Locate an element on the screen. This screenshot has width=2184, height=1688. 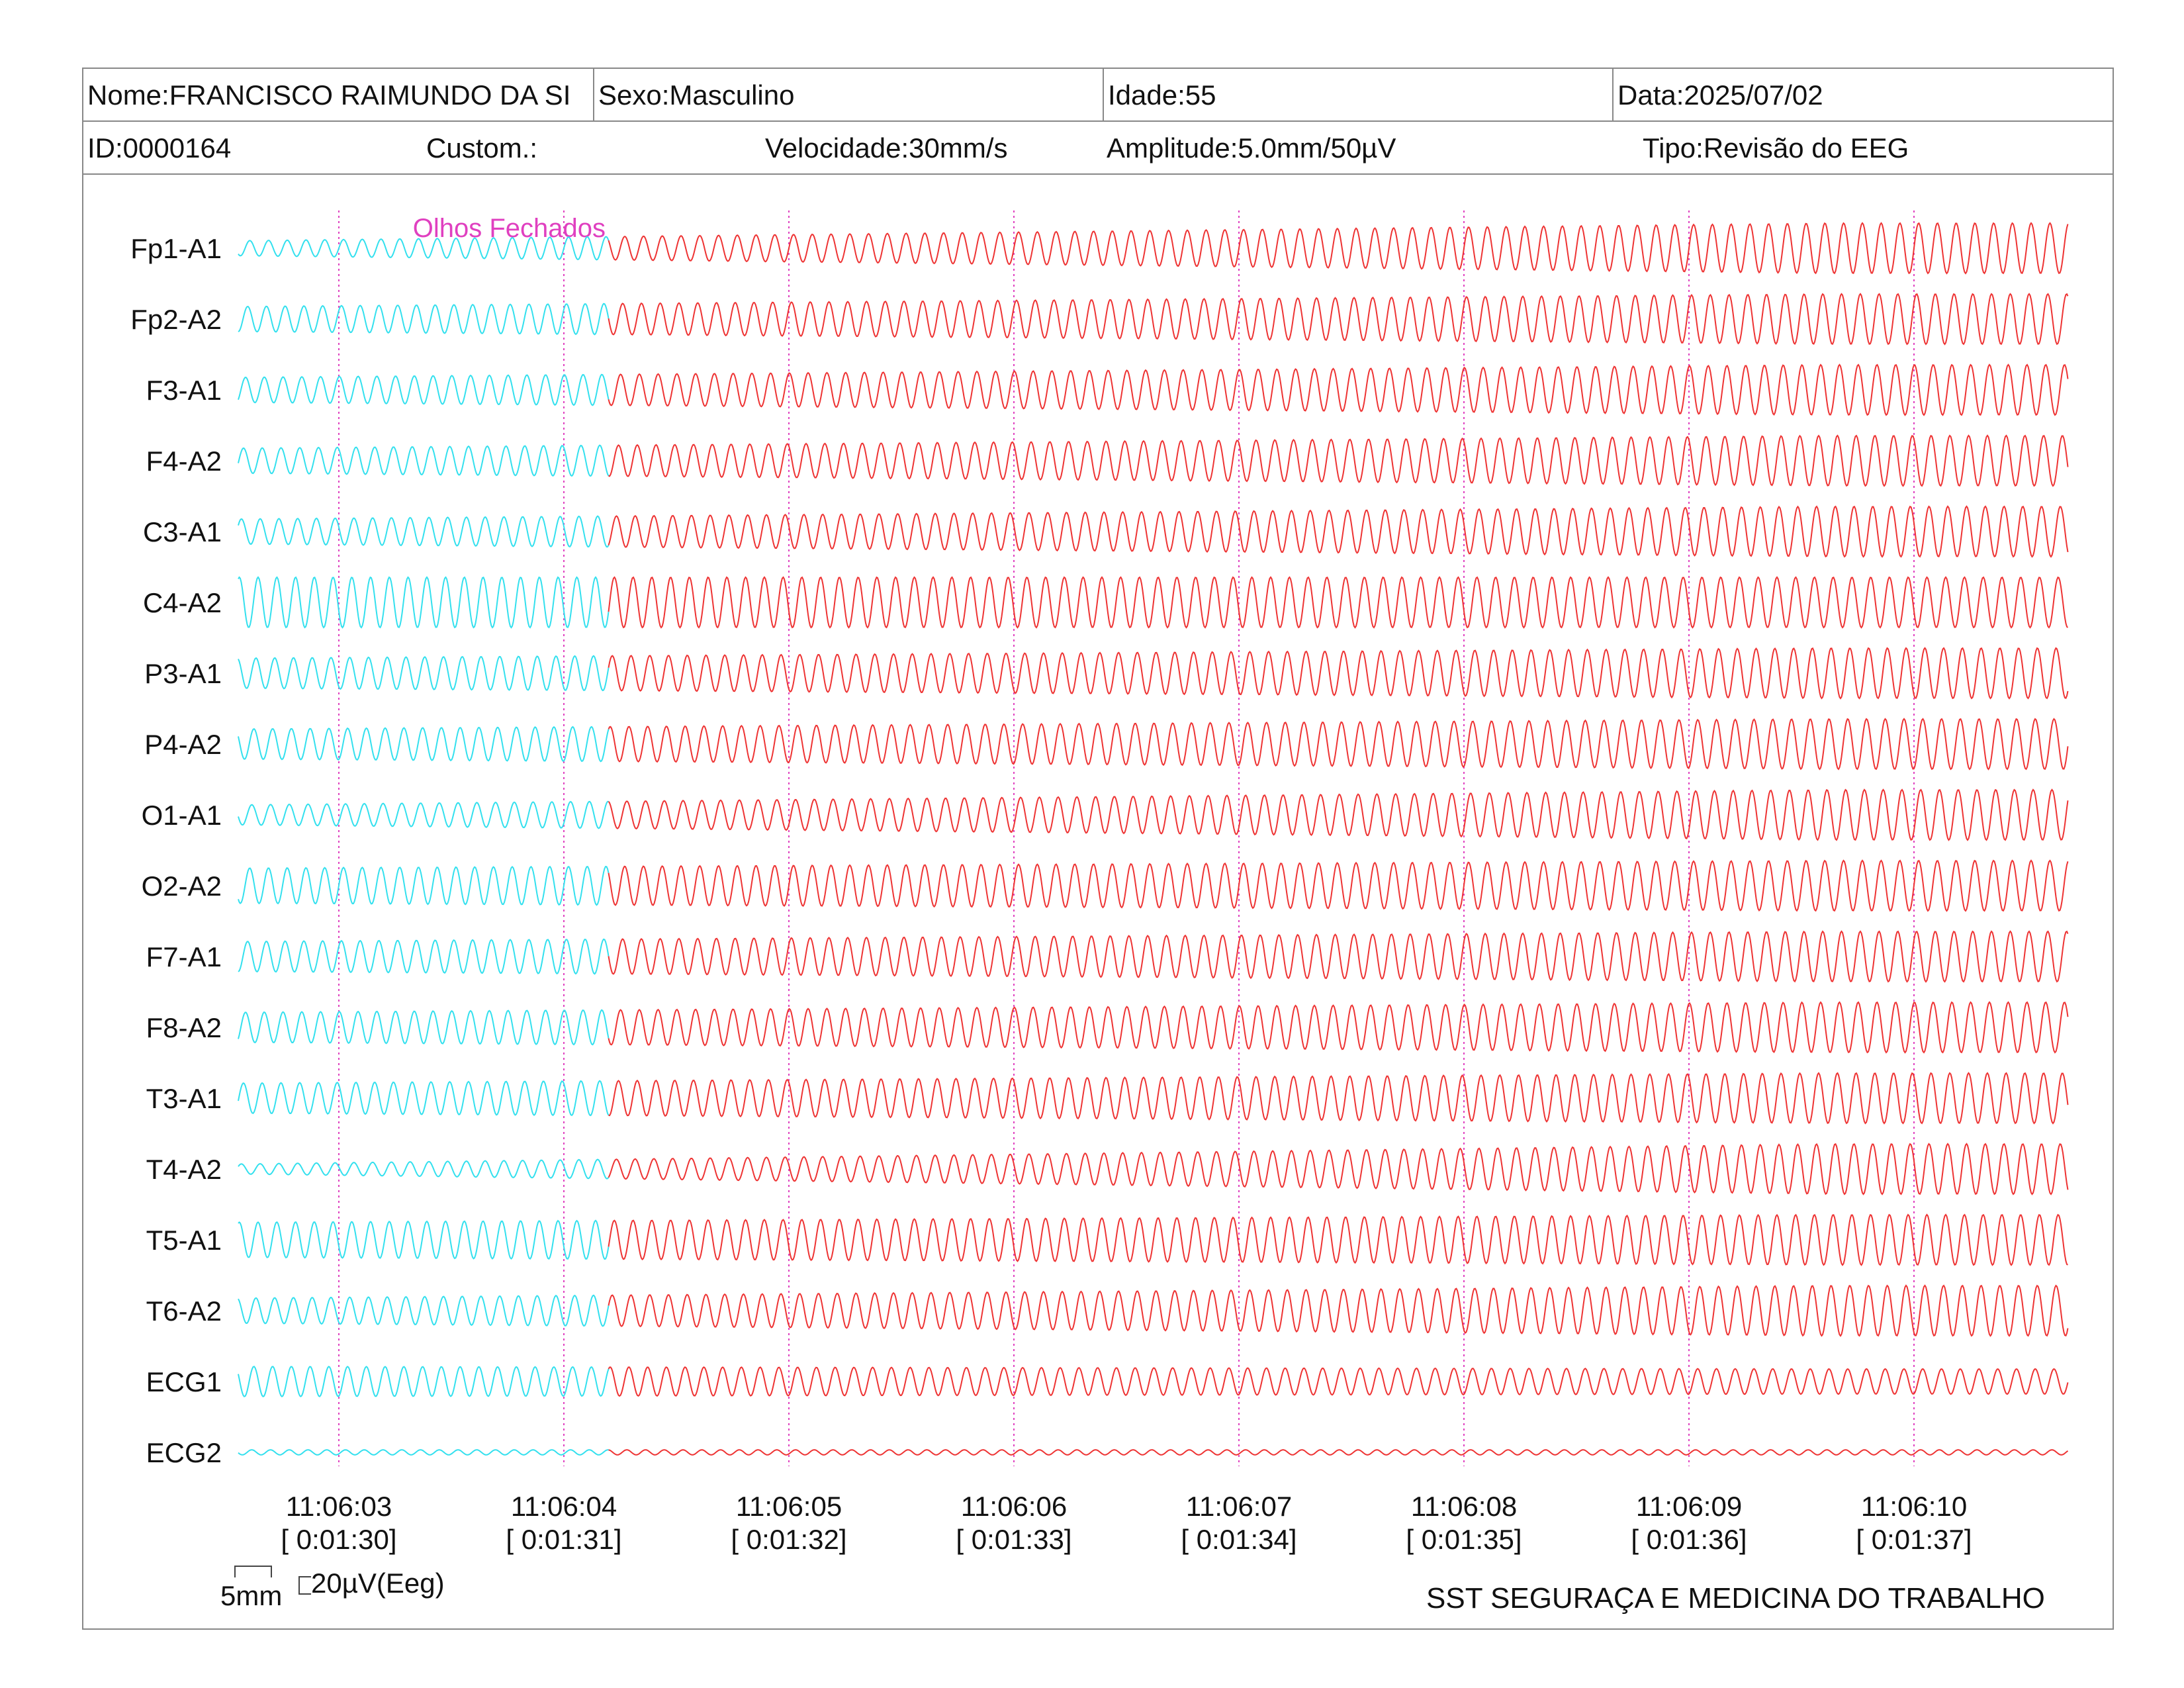
time-tick-elapsed: [ 0:01:33] is located at coordinates (1014, 1539).